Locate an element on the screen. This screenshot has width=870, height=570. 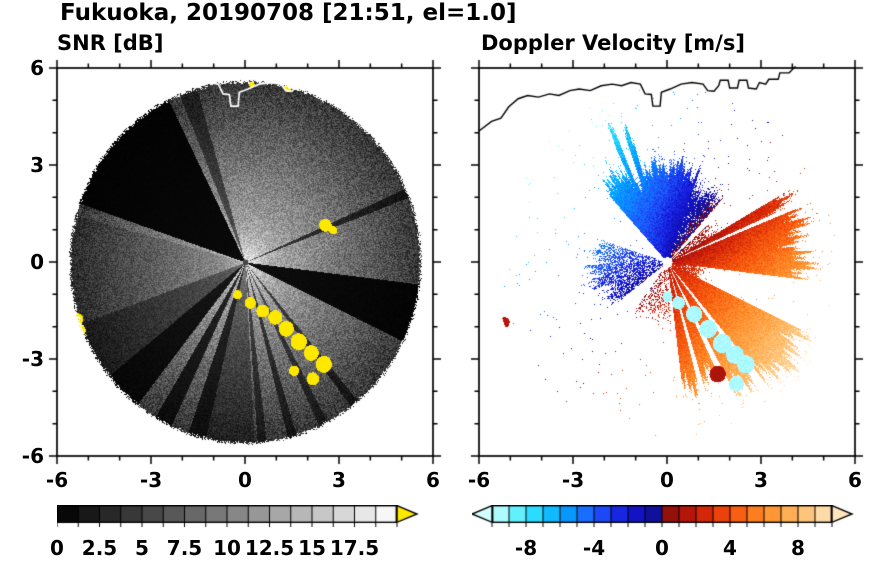
x-tick-label-right: -6 is located at coordinates (479, 480).